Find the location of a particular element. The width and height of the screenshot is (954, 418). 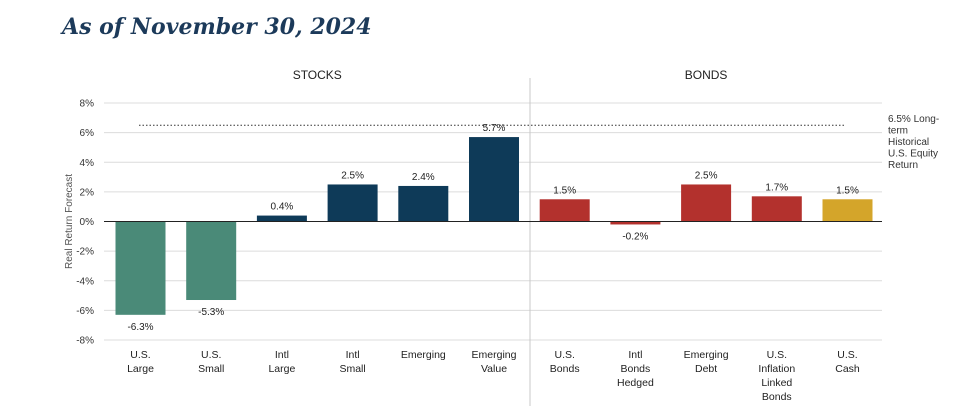

category-label: Cash is located at coordinates (847, 369).